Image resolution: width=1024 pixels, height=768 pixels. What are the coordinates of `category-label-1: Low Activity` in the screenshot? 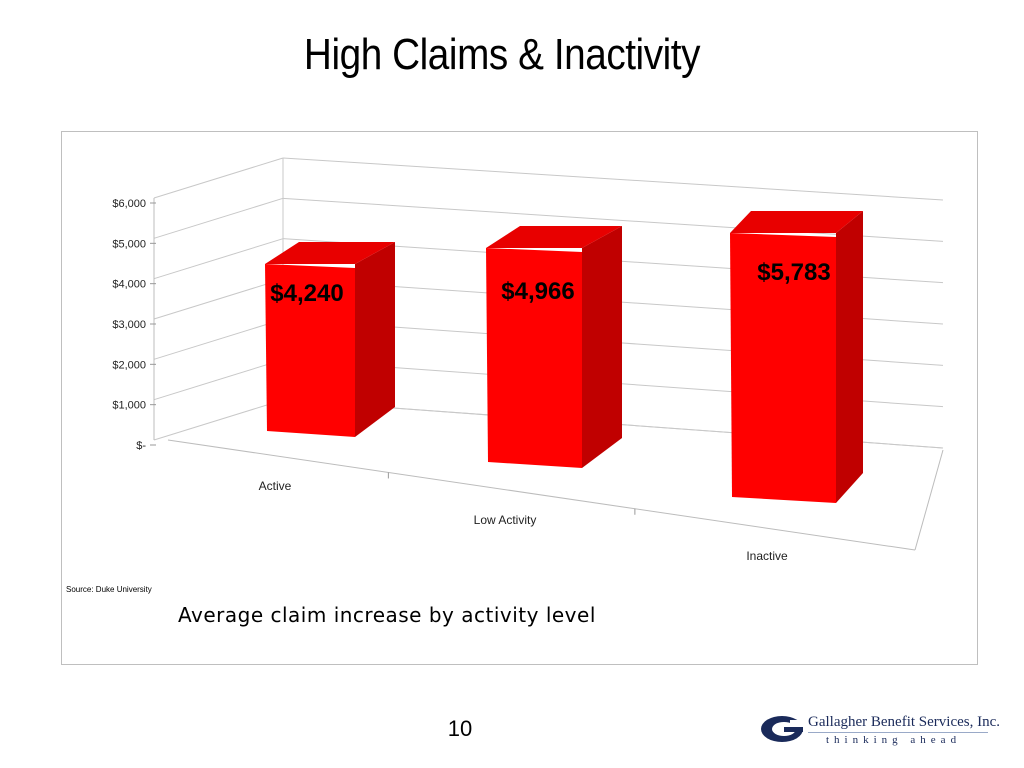 It's located at (505, 520).